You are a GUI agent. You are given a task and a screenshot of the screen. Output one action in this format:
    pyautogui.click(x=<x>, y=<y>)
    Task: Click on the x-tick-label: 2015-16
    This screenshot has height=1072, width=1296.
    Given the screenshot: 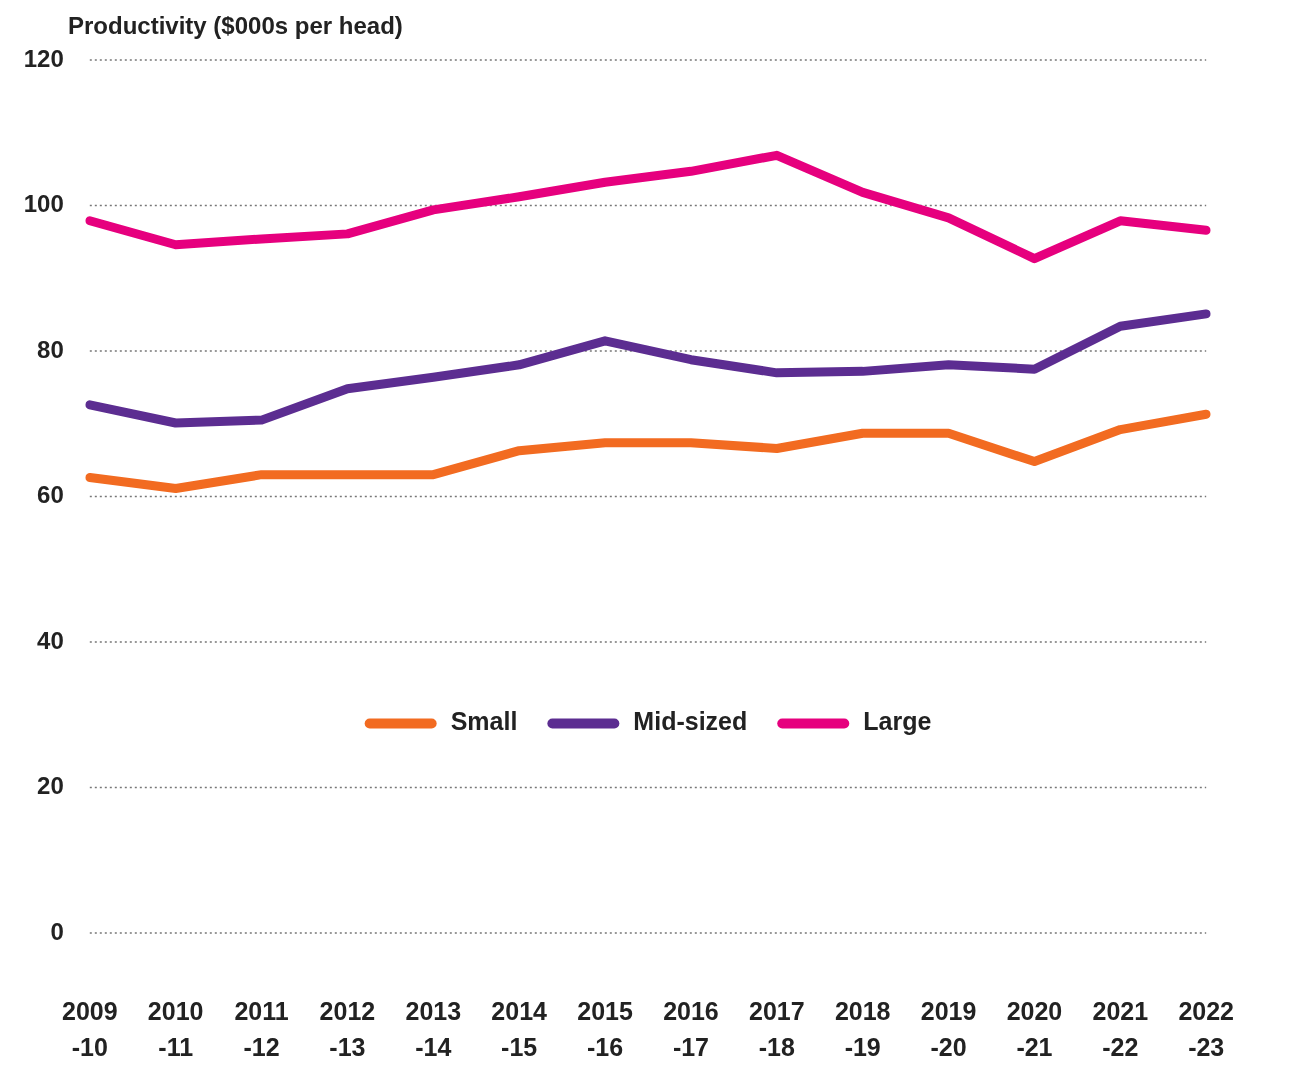 What is the action you would take?
    pyautogui.click(x=605, y=1029)
    